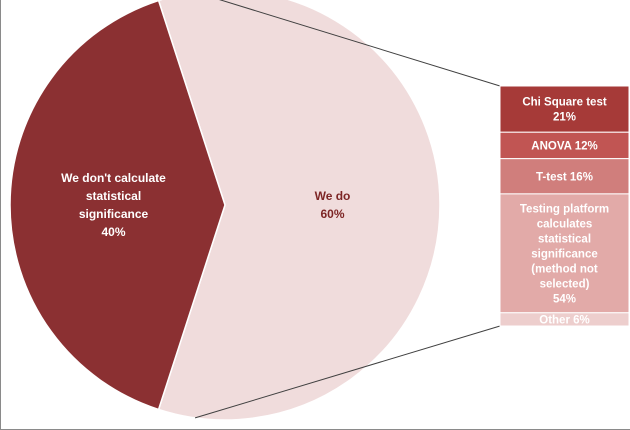 The image size is (630, 430). I want to click on pie-label-we-do-line-0: We do, so click(333, 196).